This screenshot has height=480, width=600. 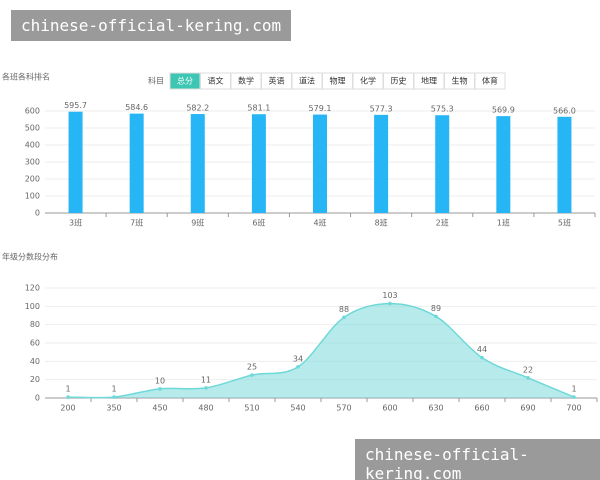 I want to click on x-tick-label: 690, so click(x=527, y=408).